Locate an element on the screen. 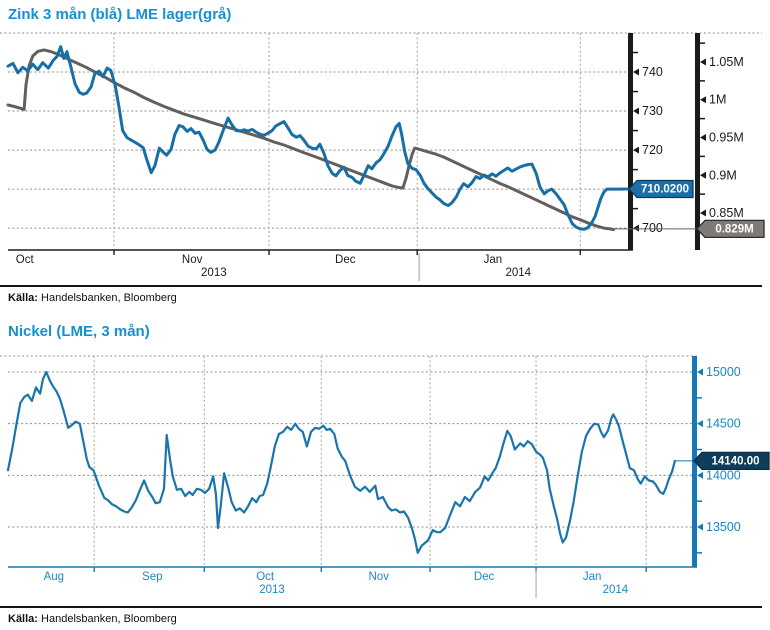 The height and width of the screenshot is (630, 770). zinc-source-line: Källa: Handelsbanken, Bloomberg is located at coordinates (92, 298).